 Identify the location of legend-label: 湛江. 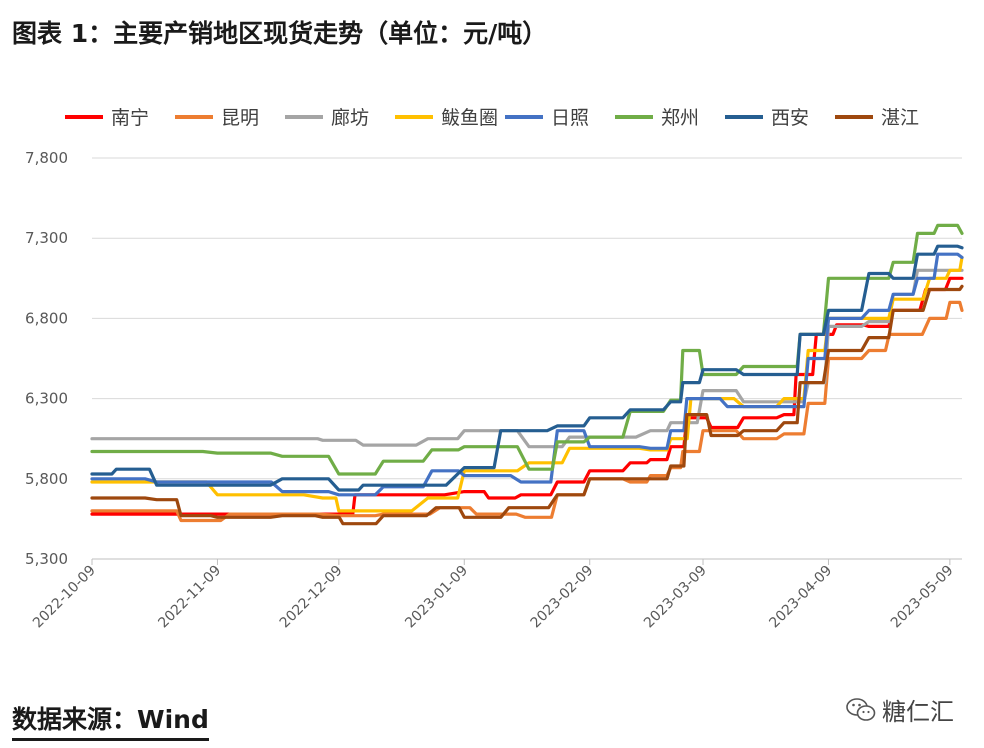
(900, 118).